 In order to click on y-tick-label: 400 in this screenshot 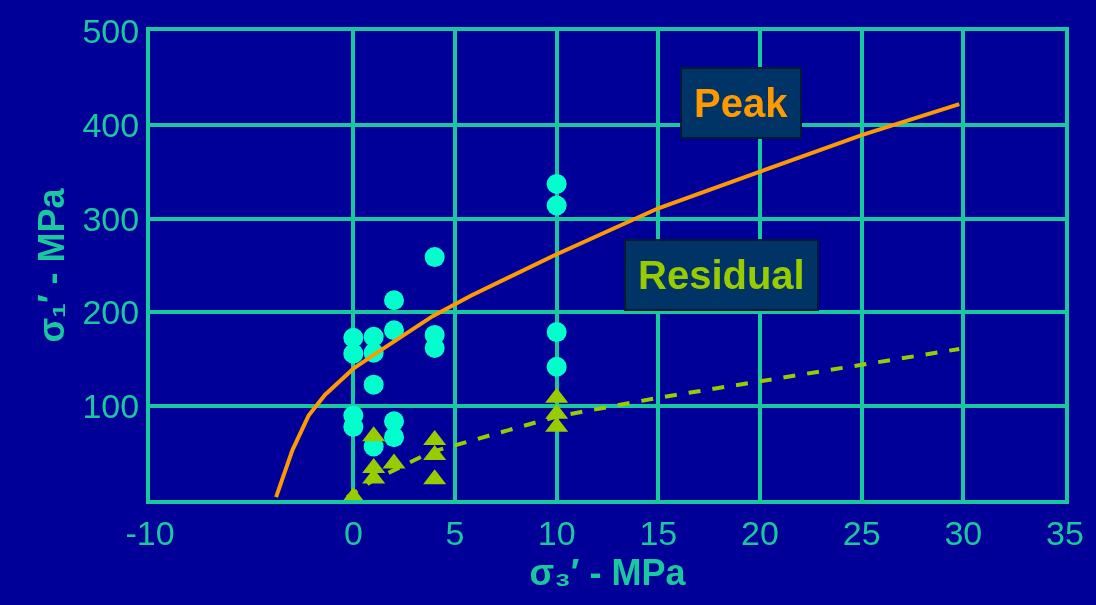, I will do `click(111, 124)`.